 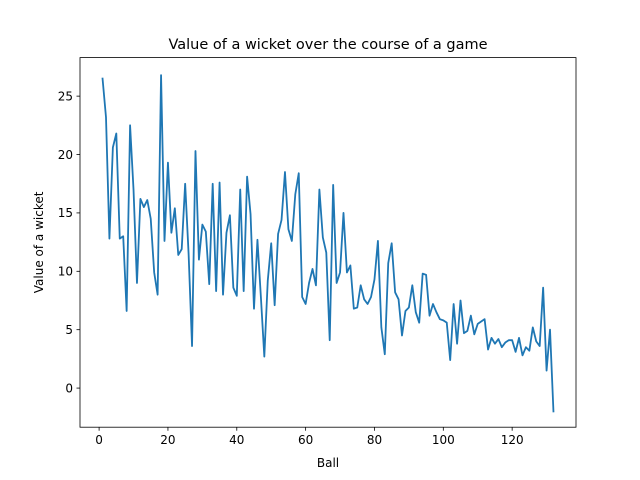 What do you see at coordinates (69, 242) in the screenshot?
I see `y-axis-ticks: 0 5 10 15 20 25` at bounding box center [69, 242].